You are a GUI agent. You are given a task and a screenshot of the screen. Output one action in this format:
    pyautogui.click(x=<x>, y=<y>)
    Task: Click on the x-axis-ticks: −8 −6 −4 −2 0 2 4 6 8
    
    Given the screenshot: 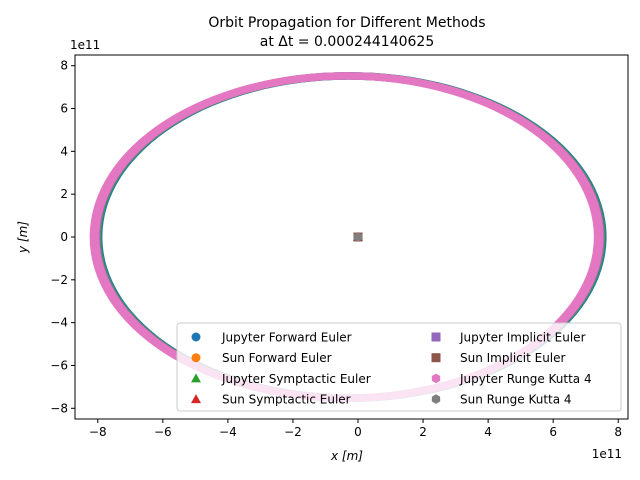 What is the action you would take?
    pyautogui.click(x=355, y=429)
    